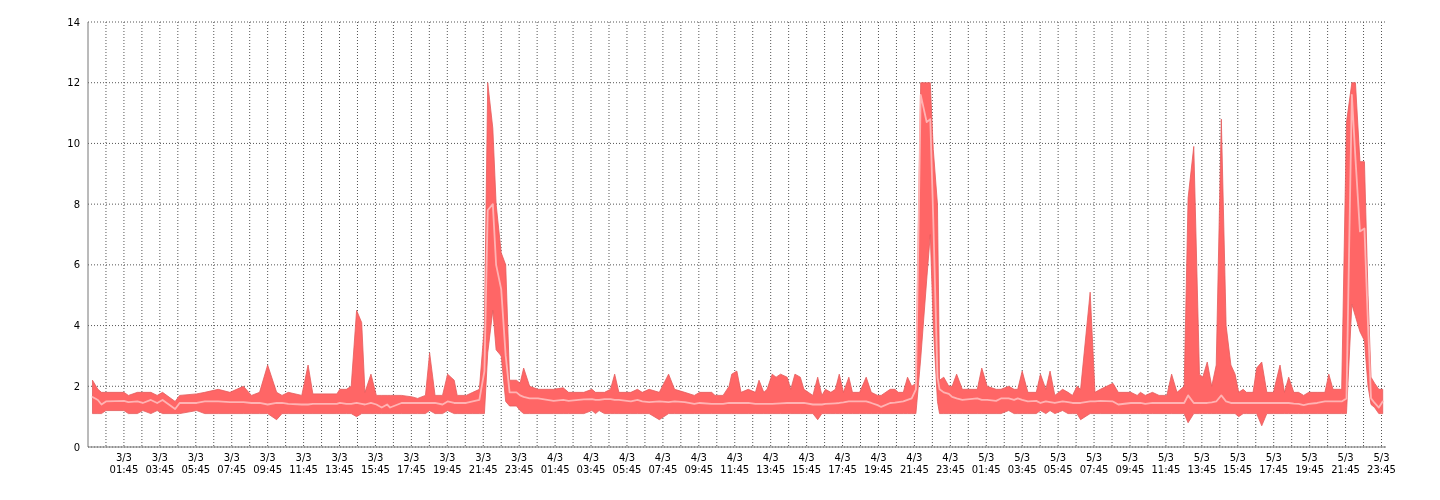 The image size is (1440, 500). I want to click on y-tick-label: 8, so click(76, 204).